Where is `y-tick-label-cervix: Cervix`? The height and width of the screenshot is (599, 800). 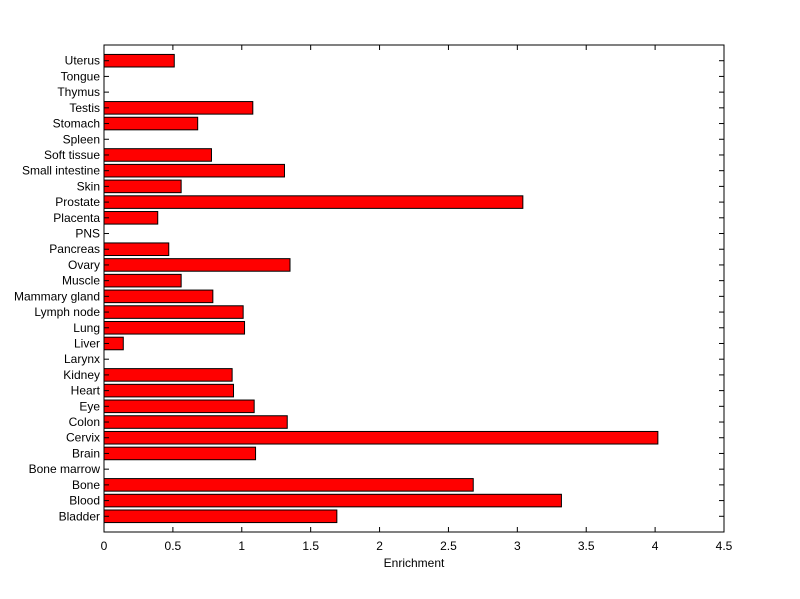 y-tick-label-cervix: Cervix is located at coordinates (83, 438).